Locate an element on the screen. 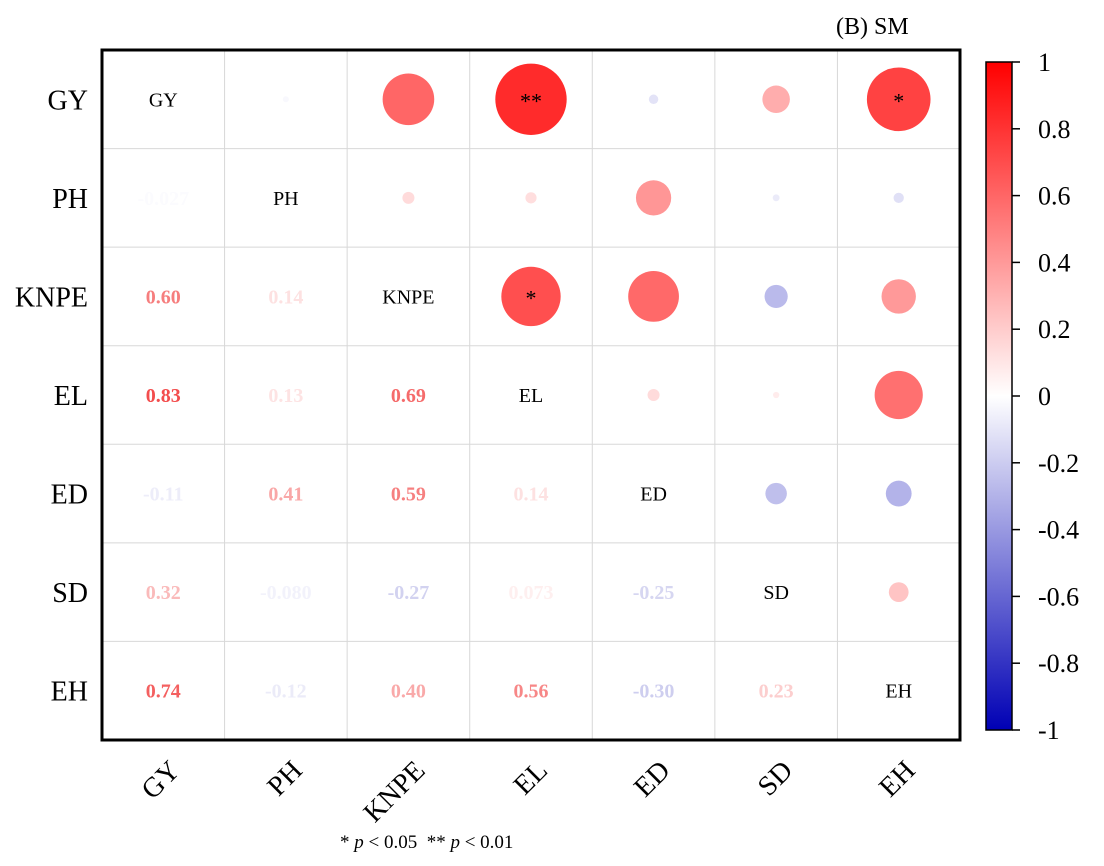 Image resolution: width=1104 pixels, height=866 pixels. row-label: GY is located at coordinates (68, 100).